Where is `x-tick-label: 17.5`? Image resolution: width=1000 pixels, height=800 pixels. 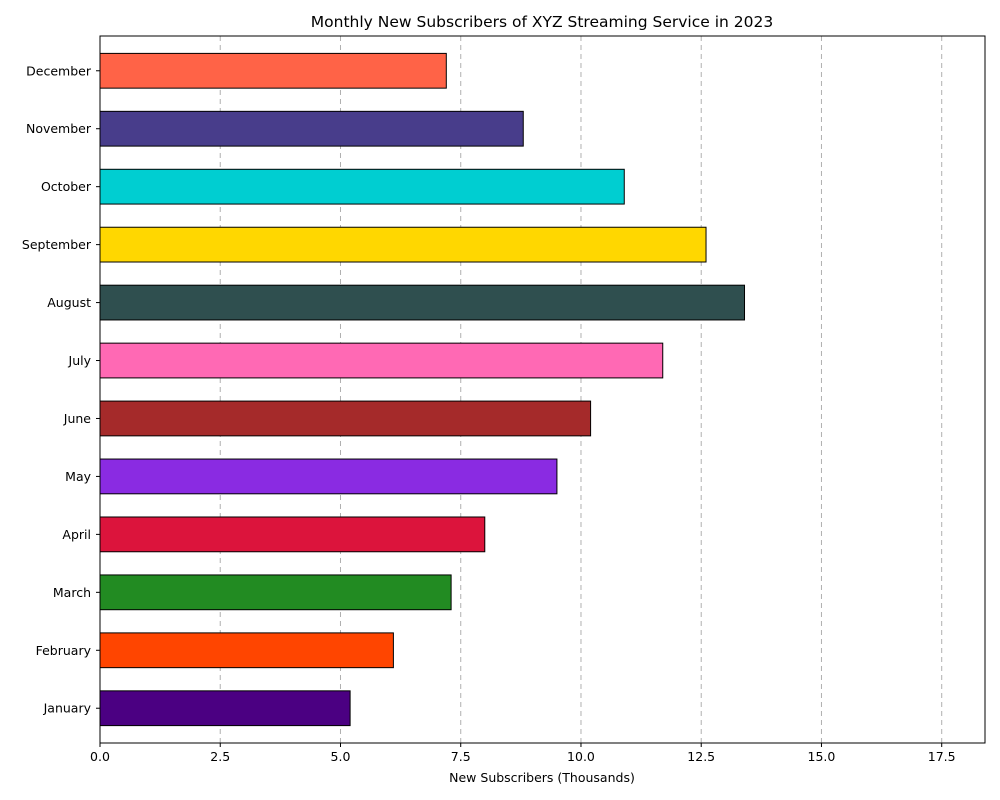 x-tick-label: 17.5 is located at coordinates (942, 756).